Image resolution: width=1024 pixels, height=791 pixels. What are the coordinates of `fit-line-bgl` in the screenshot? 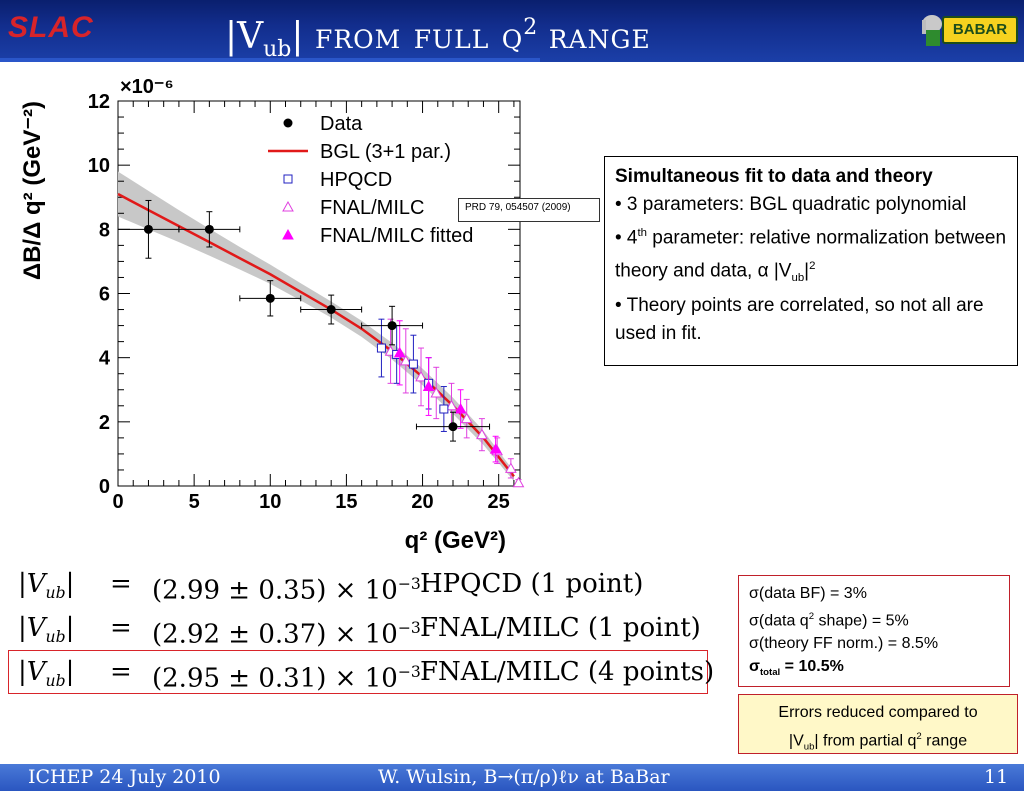 It's located at (316, 335).